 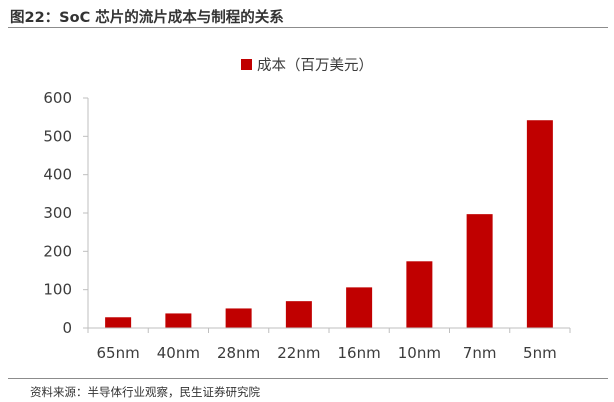 What do you see at coordinates (57, 251) in the screenshot?
I see `y-tick-label: 200` at bounding box center [57, 251].